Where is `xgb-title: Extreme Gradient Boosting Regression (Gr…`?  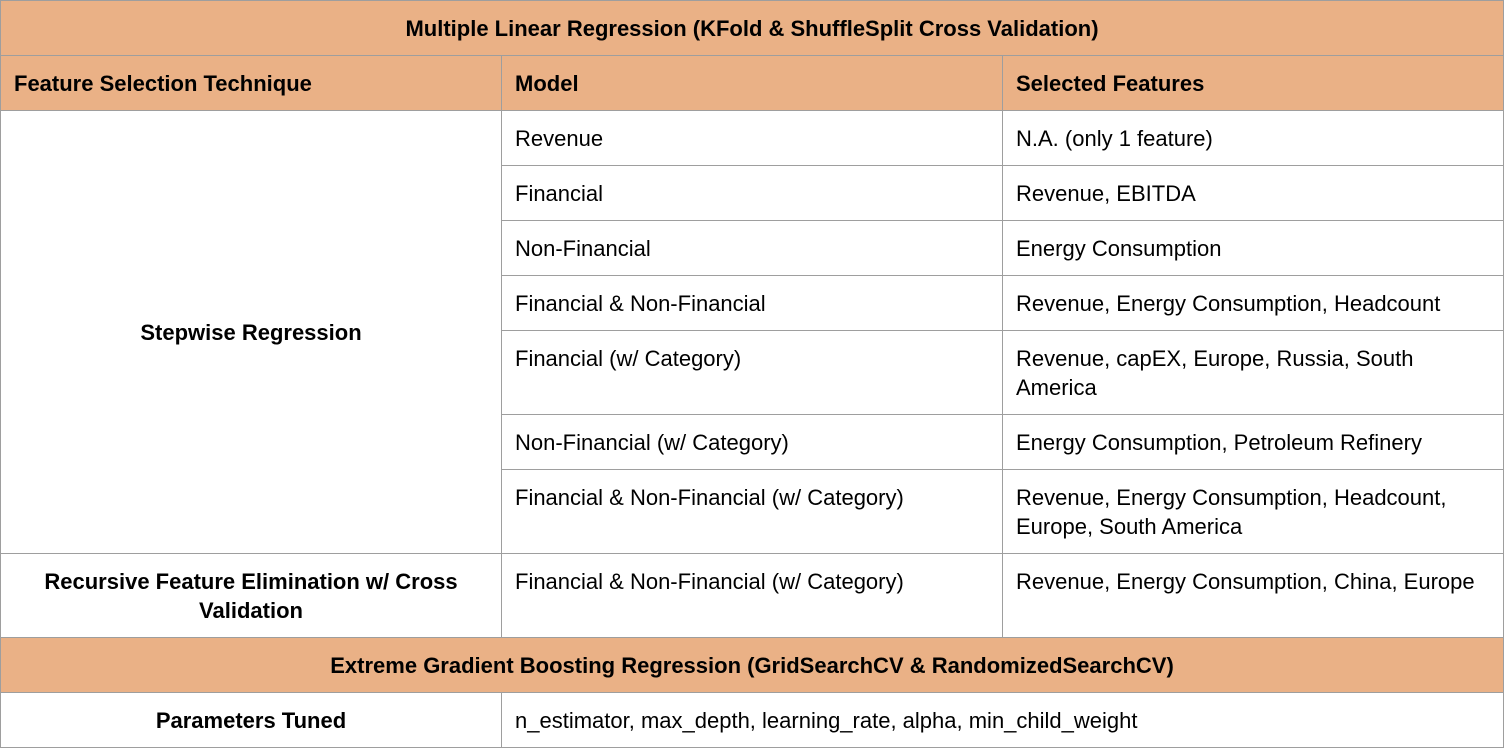
xgb-title: Extreme Gradient Boosting Regression (Gr… is located at coordinates (752, 665).